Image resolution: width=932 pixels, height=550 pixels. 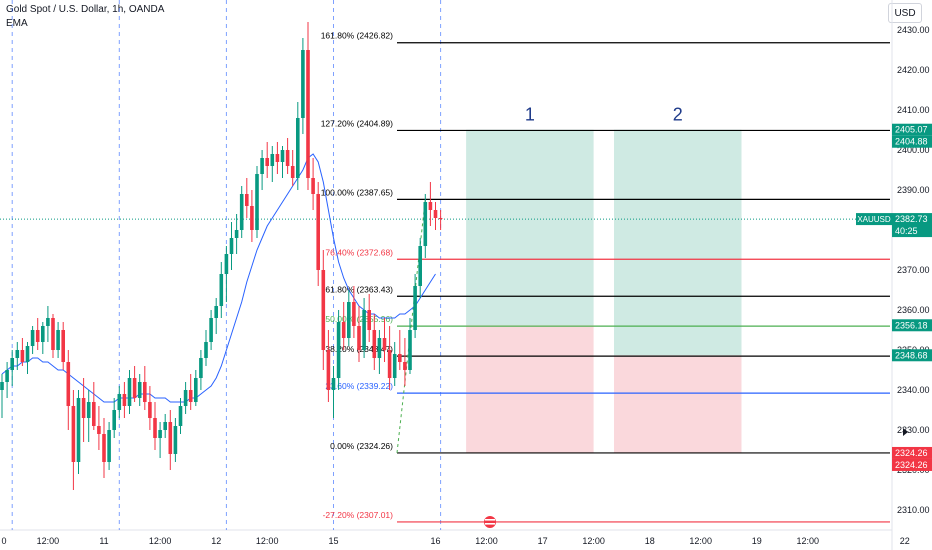 I want to click on us-flag-icon, so click(x=490, y=522).